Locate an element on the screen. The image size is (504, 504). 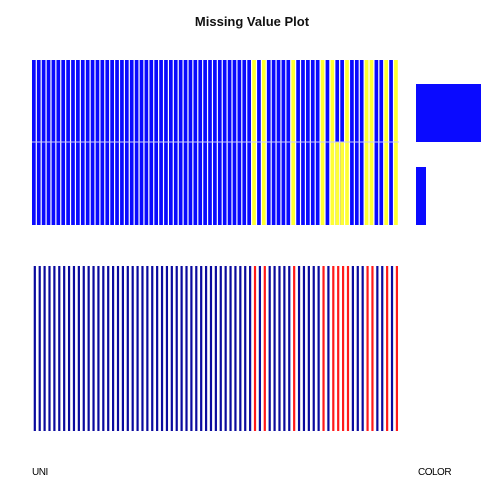
legend-missing-box is located at coordinates (421, 196).